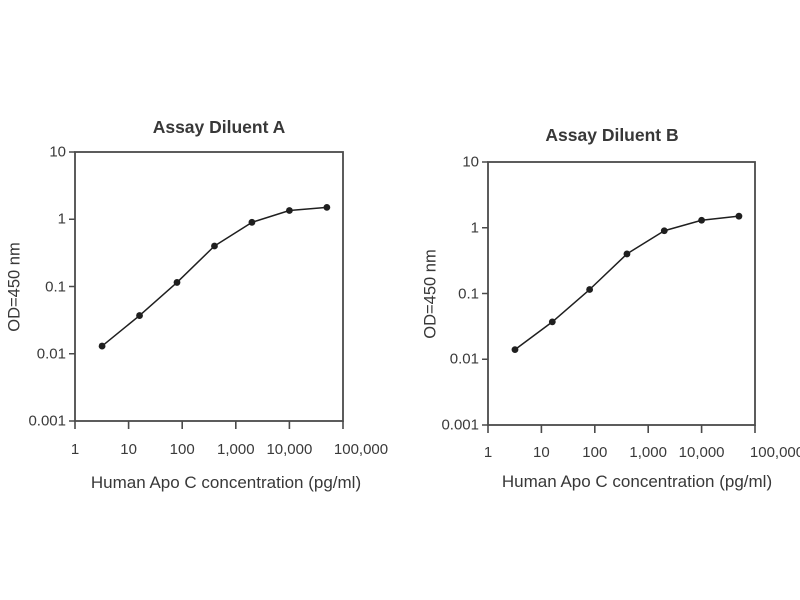 Image resolution: width=800 pixels, height=600 pixels. I want to click on chart-title: Assay Diluent B, so click(612, 134).